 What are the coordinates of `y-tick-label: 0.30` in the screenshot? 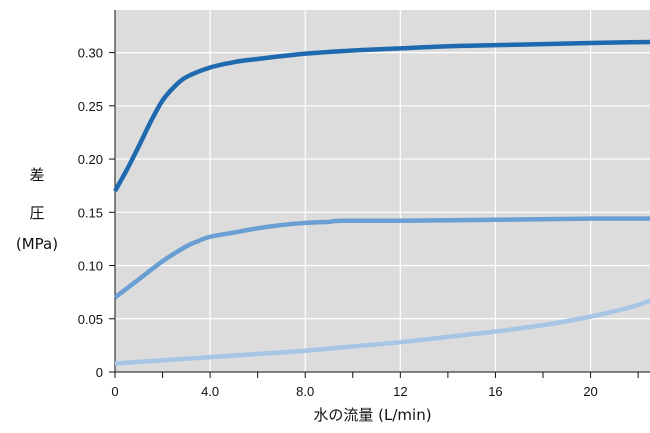 It's located at (90, 53).